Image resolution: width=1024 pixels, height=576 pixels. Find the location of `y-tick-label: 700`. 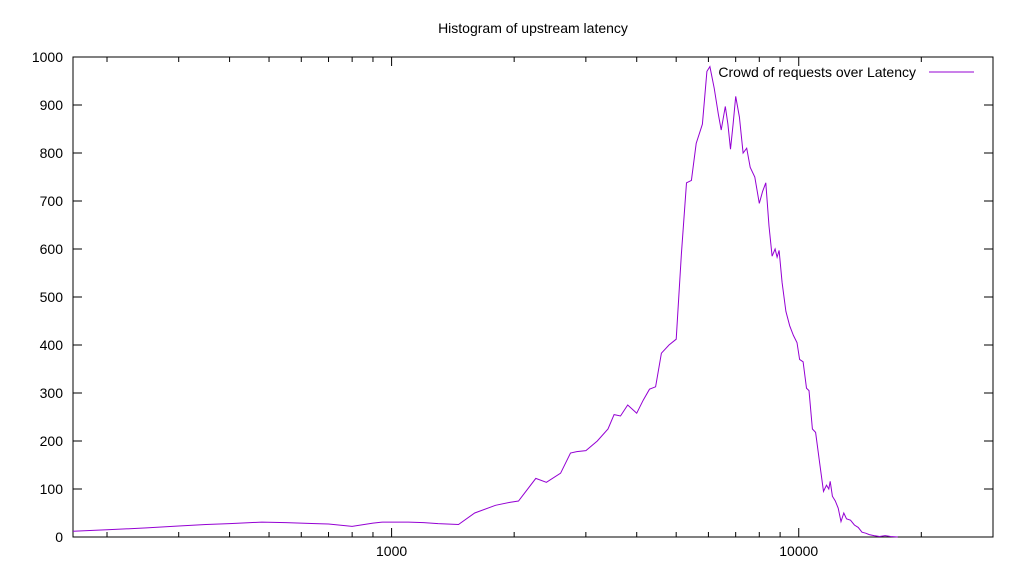

y-tick-label: 700 is located at coordinates (52, 201).